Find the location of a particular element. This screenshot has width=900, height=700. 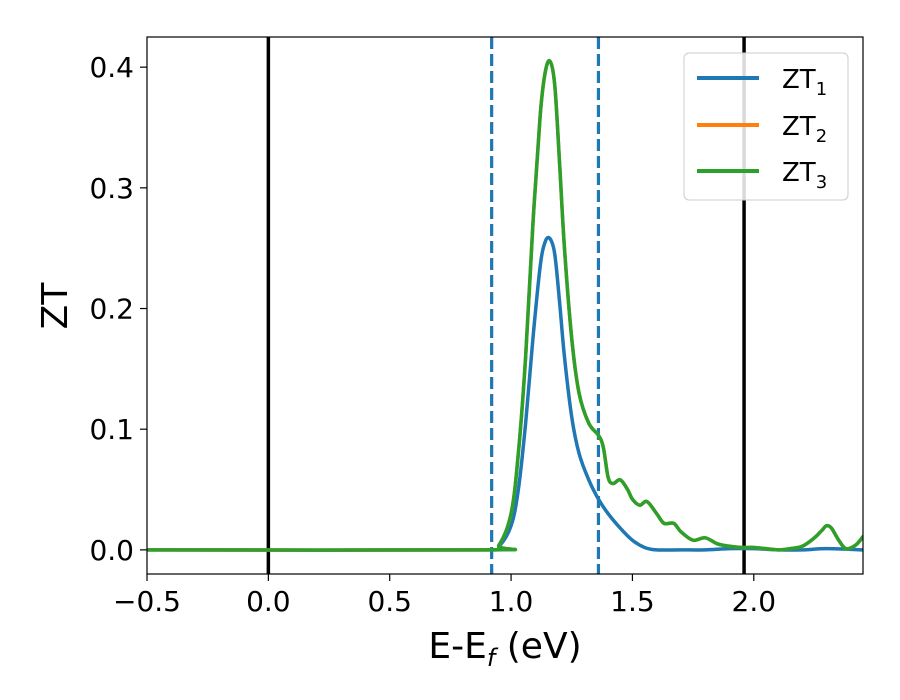

y-axis-label: ZT is located at coordinates (55, 306).